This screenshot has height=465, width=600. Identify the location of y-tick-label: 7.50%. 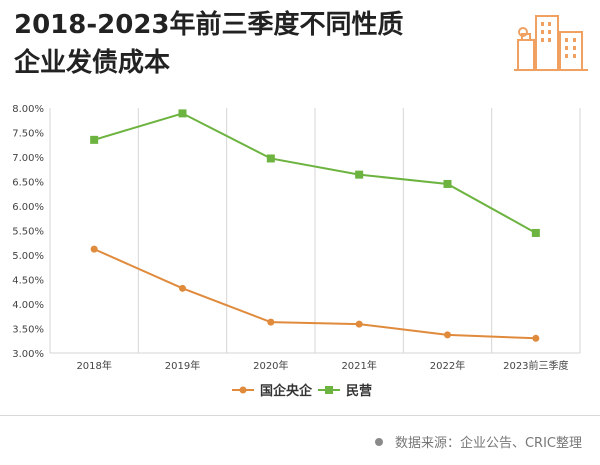
(28, 134).